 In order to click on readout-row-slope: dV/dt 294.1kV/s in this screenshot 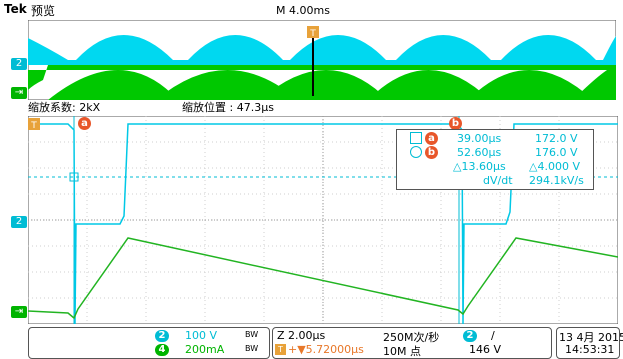, I will do `click(495, 181)`.